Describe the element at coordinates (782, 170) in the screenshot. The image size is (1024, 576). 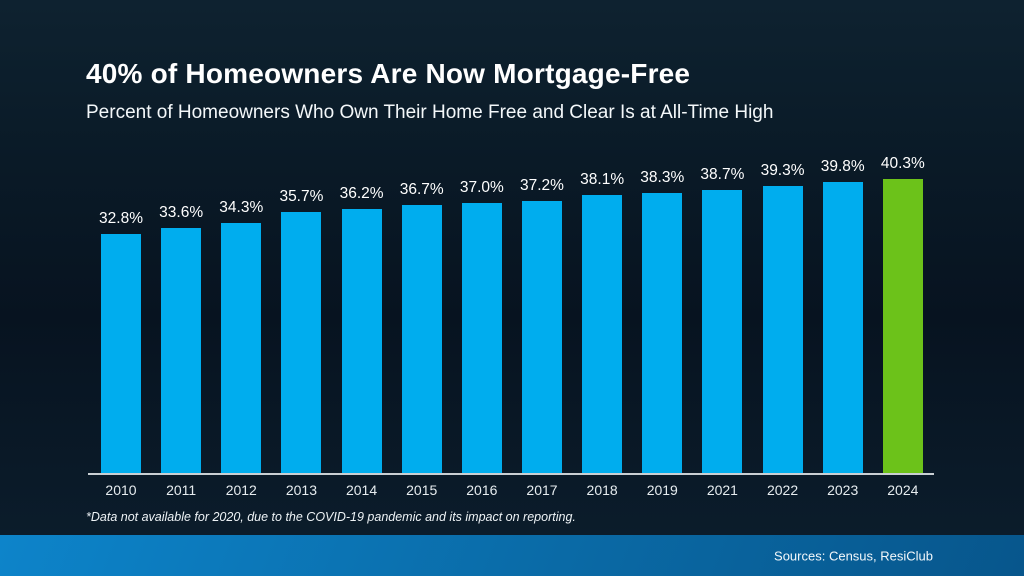
I see `bar-value-label: 39.3%` at that location.